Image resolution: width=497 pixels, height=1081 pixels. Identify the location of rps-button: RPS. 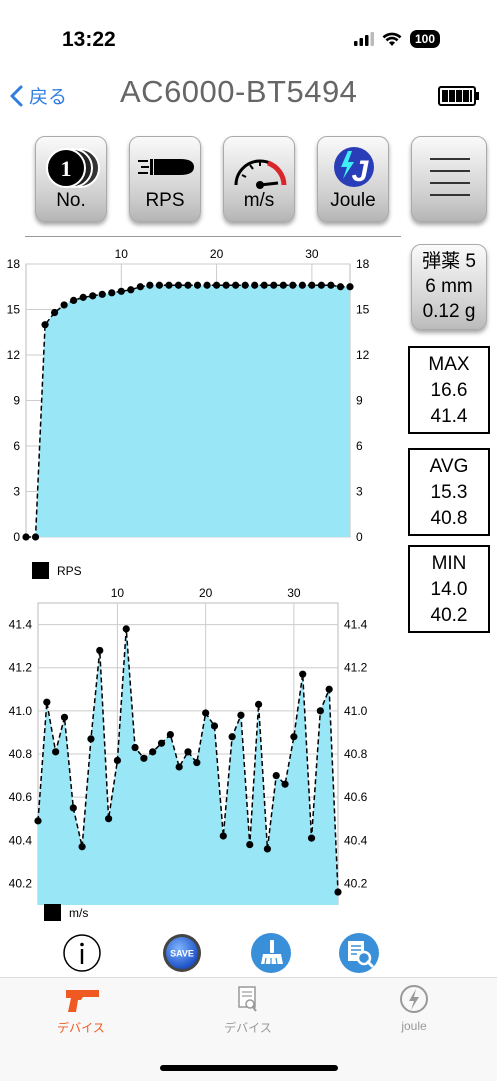
(165, 179).